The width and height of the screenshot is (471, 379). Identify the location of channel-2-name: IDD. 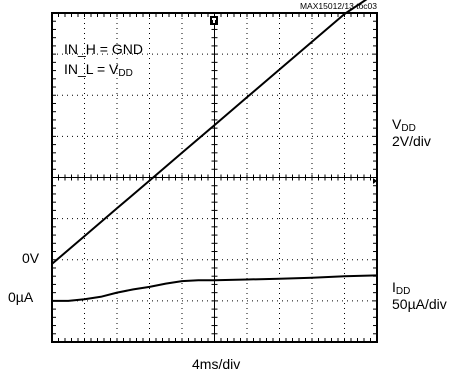
(401, 288).